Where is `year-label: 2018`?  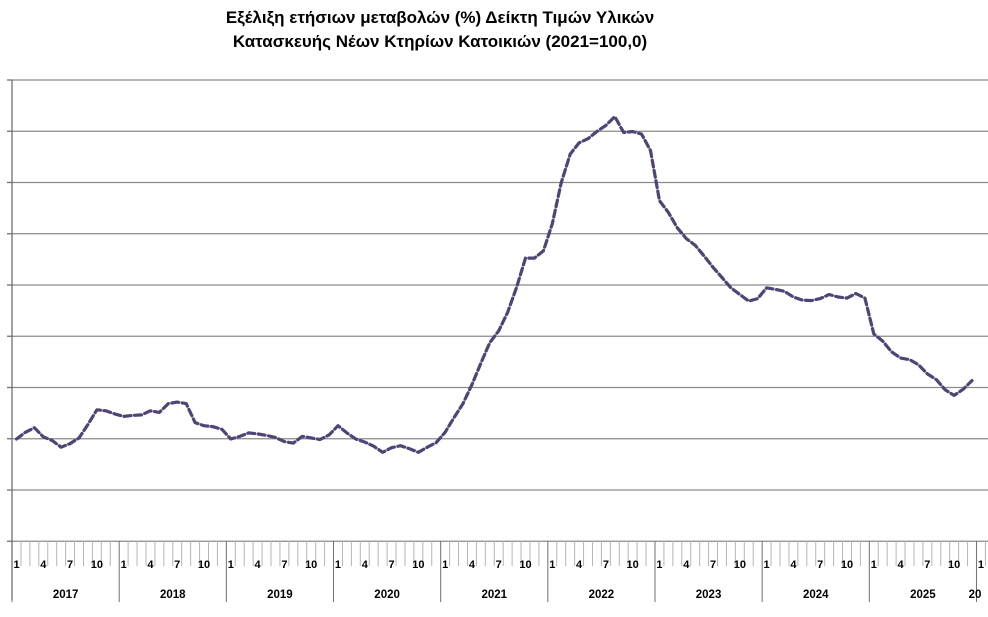 year-label: 2018 is located at coordinates (173, 595).